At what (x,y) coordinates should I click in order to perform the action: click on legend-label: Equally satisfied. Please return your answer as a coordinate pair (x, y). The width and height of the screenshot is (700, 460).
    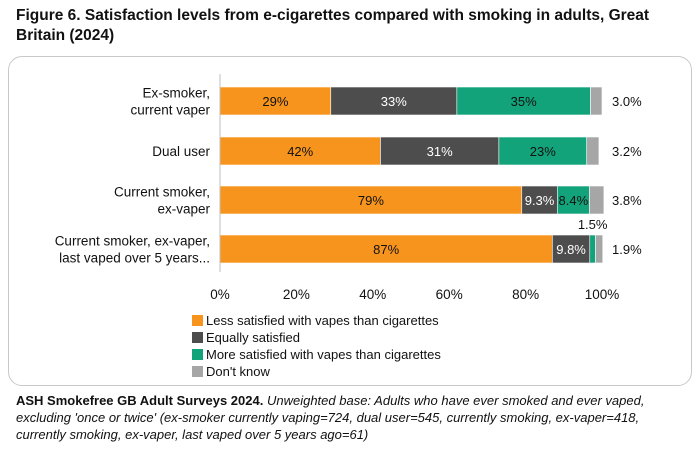
    Looking at the image, I should click on (253, 337).